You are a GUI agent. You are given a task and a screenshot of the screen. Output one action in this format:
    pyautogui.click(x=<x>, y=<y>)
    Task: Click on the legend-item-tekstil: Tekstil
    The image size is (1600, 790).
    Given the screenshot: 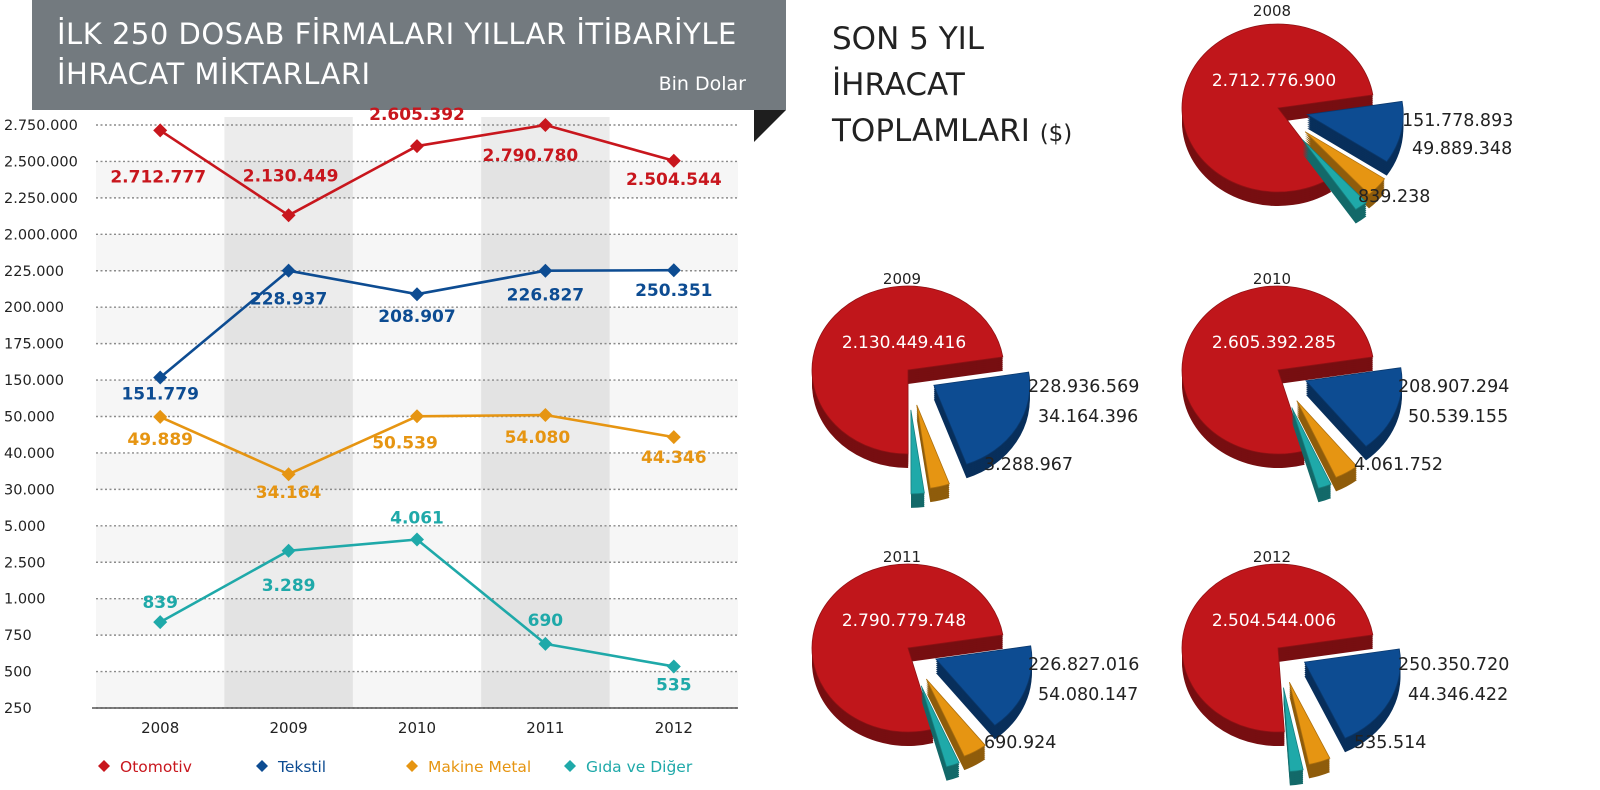 What is the action you would take?
    pyautogui.click(x=291, y=767)
    